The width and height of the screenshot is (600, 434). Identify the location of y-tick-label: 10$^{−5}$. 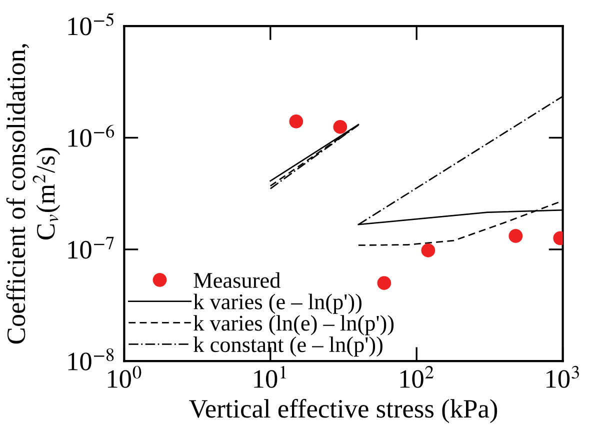
(91, 24).